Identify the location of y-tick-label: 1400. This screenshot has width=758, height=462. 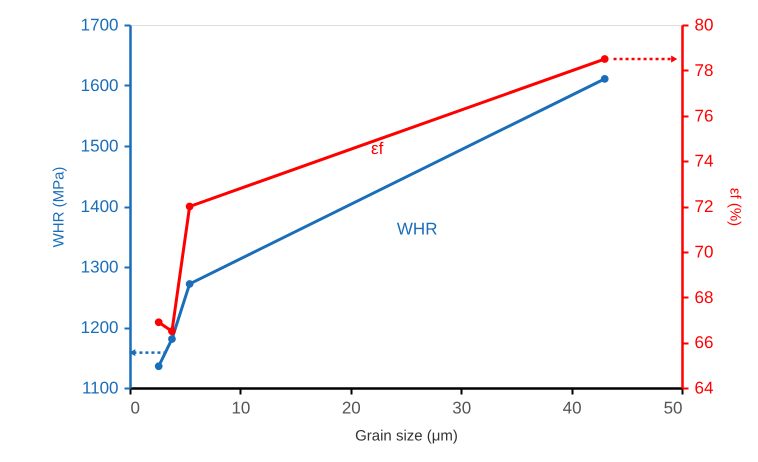
(99, 206).